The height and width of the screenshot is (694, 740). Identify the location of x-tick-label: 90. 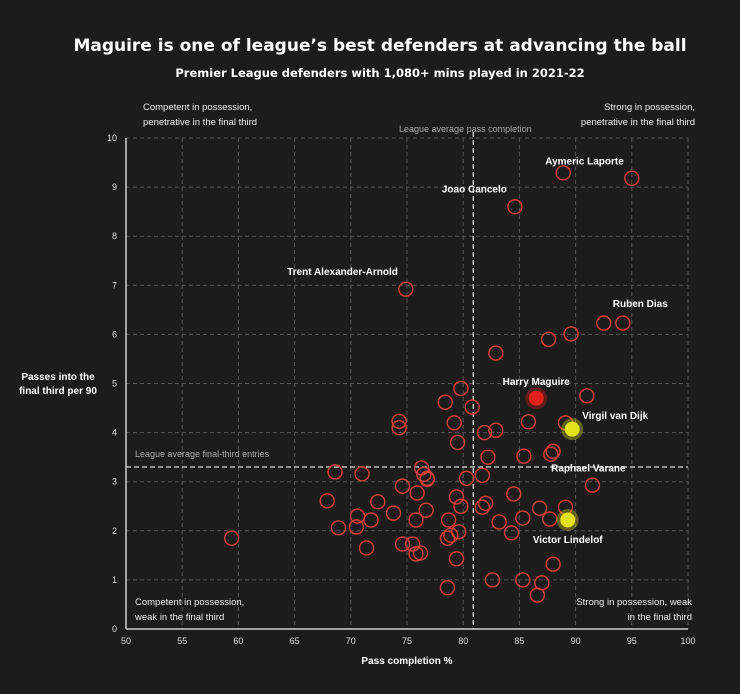
(576, 641).